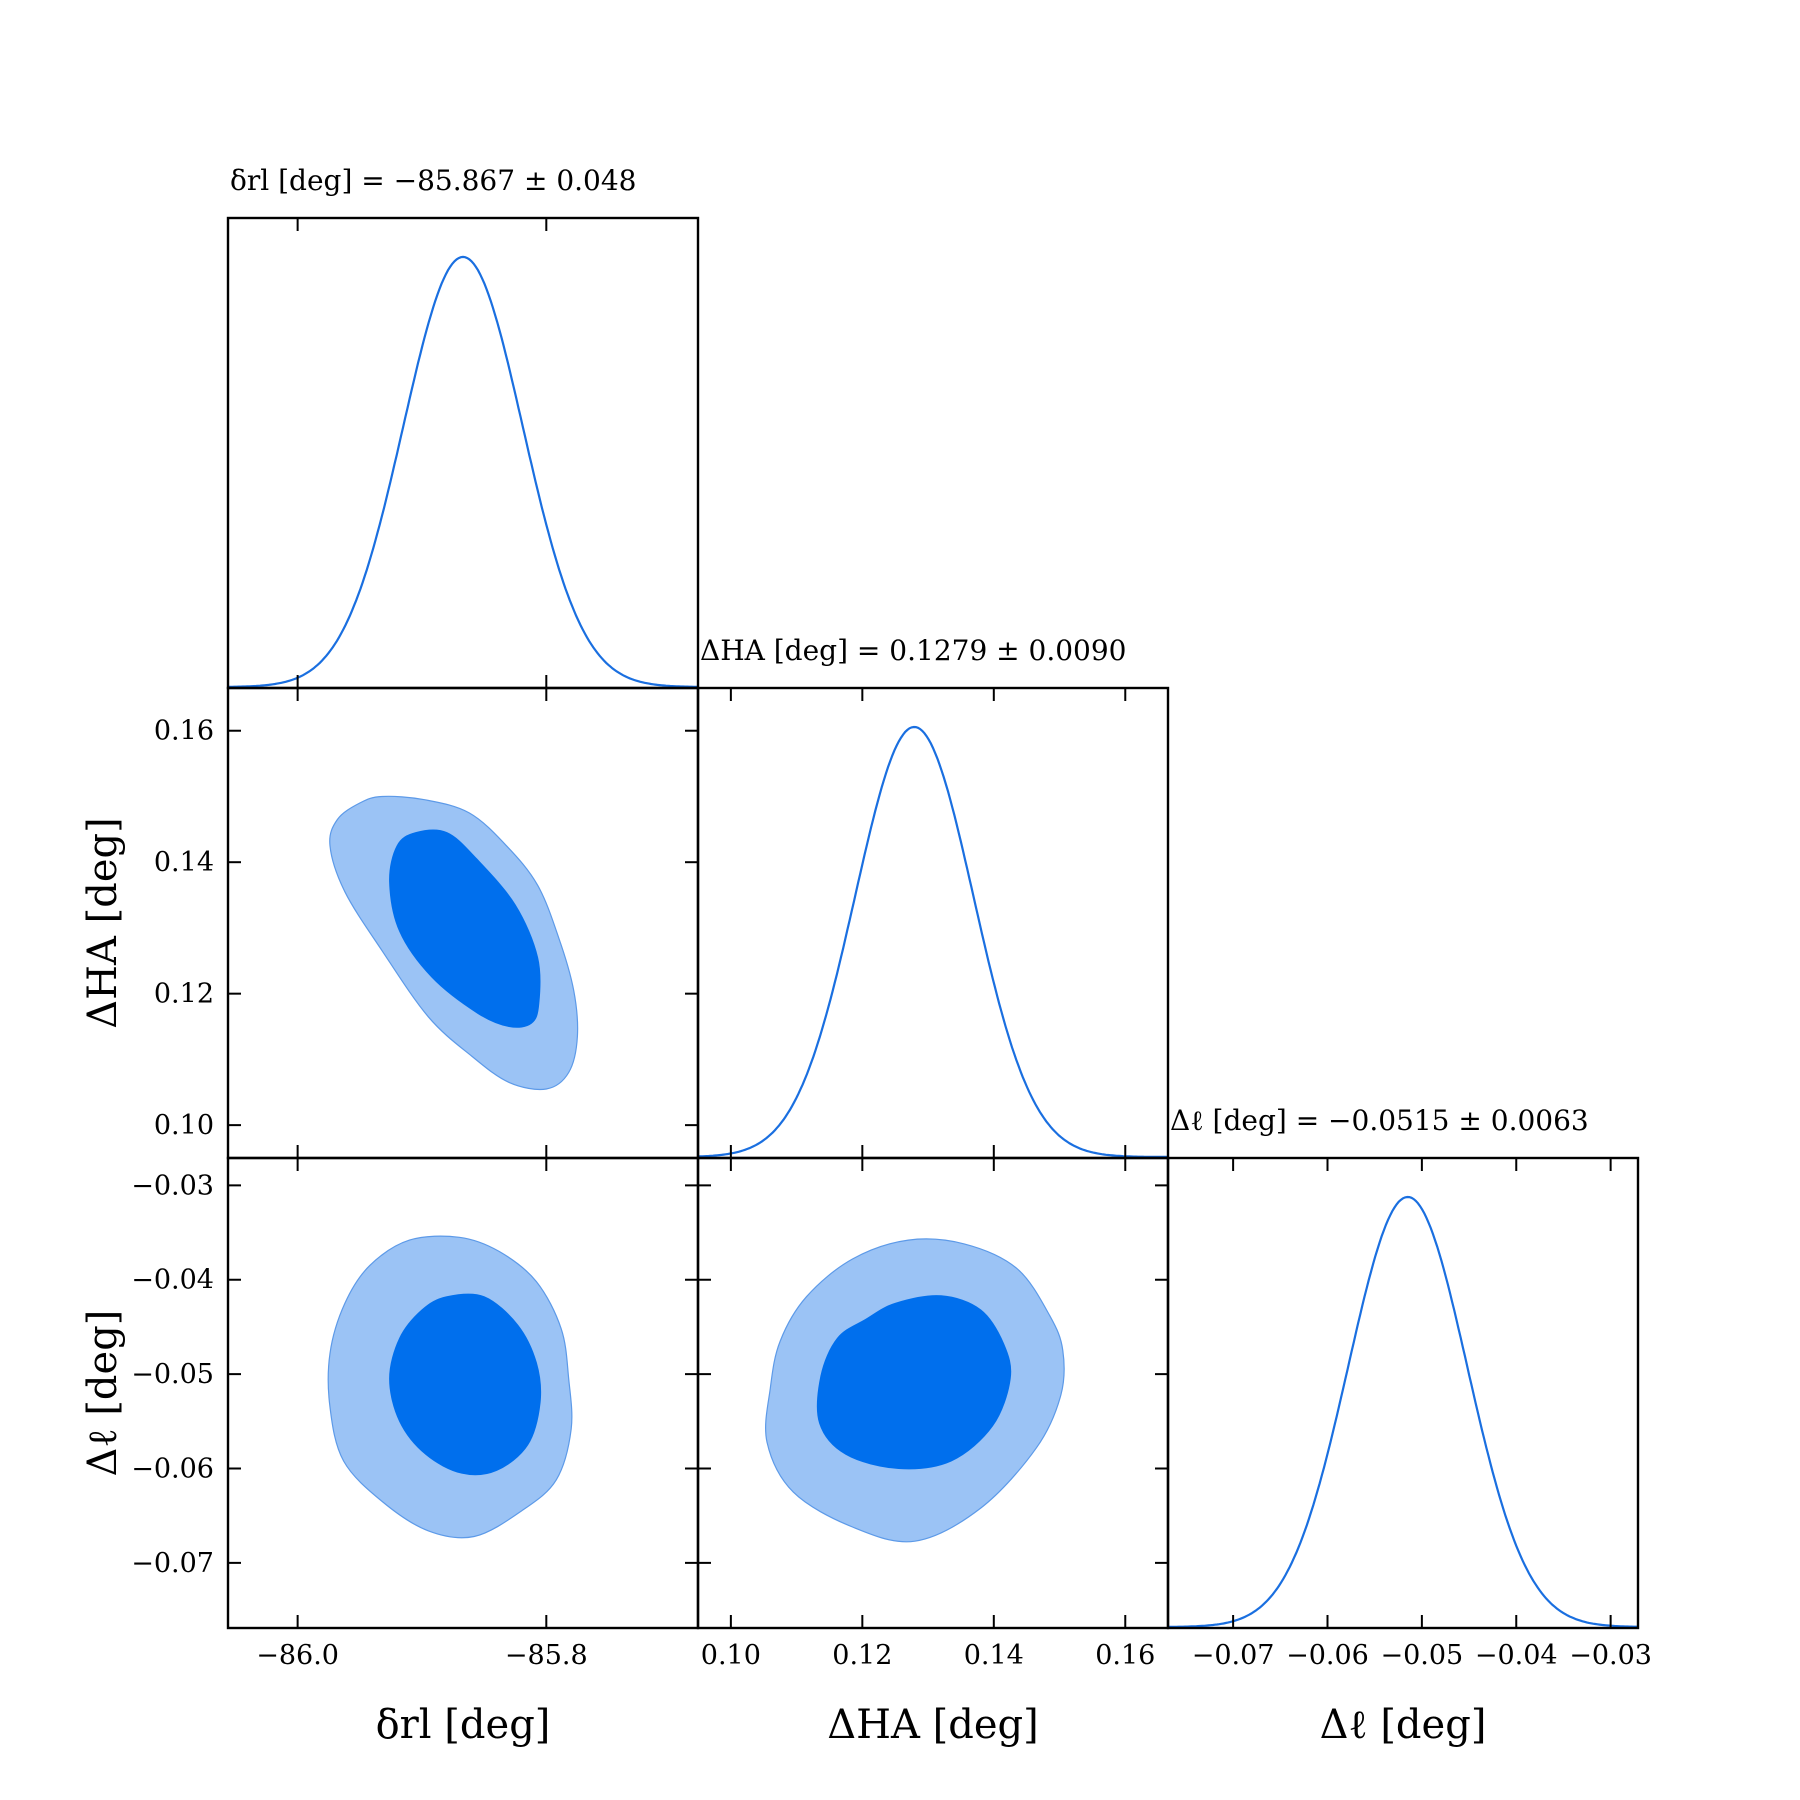 Image resolution: width=1800 pixels, height=1800 pixels. Describe the element at coordinates (172, 1374) in the screenshot. I see `y-tick-label: −0.05` at that location.